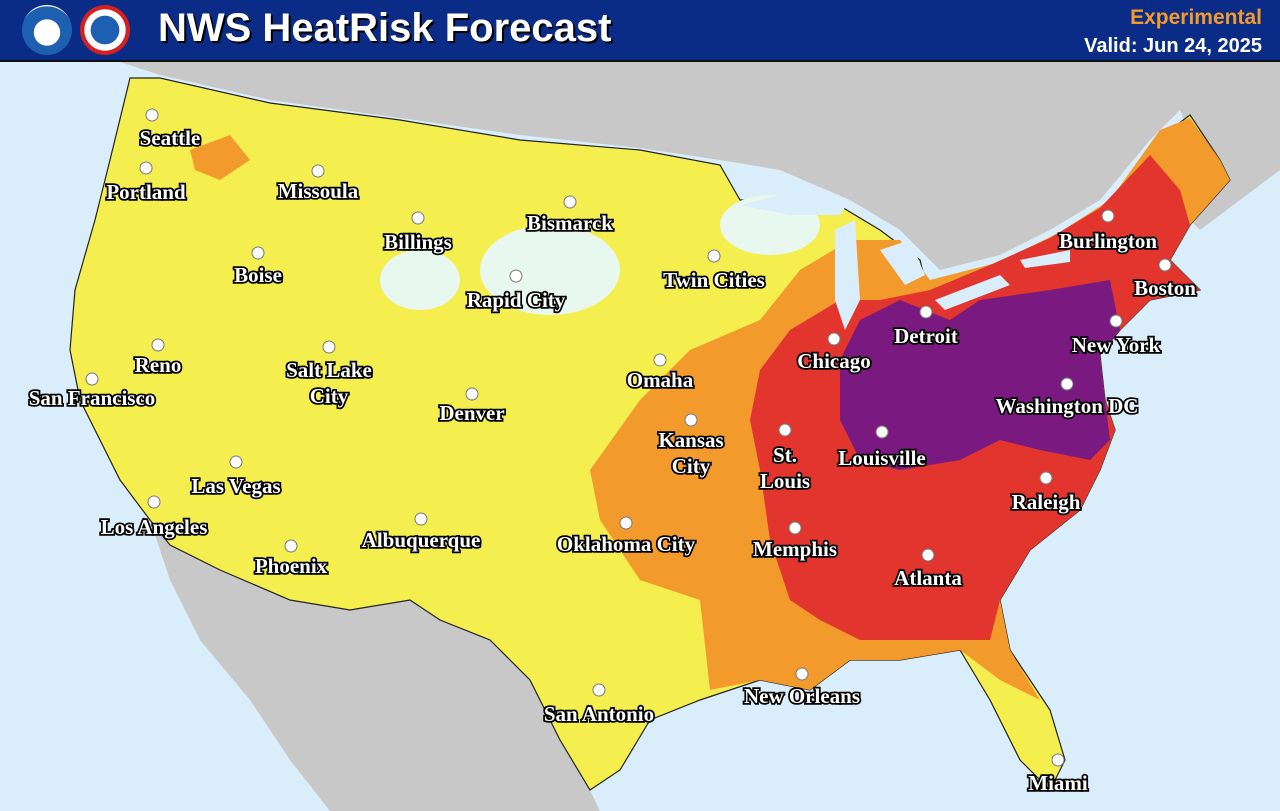 Image resolution: width=1280 pixels, height=811 pixels. What do you see at coordinates (318, 191) in the screenshot?
I see `city-label: Missoula` at bounding box center [318, 191].